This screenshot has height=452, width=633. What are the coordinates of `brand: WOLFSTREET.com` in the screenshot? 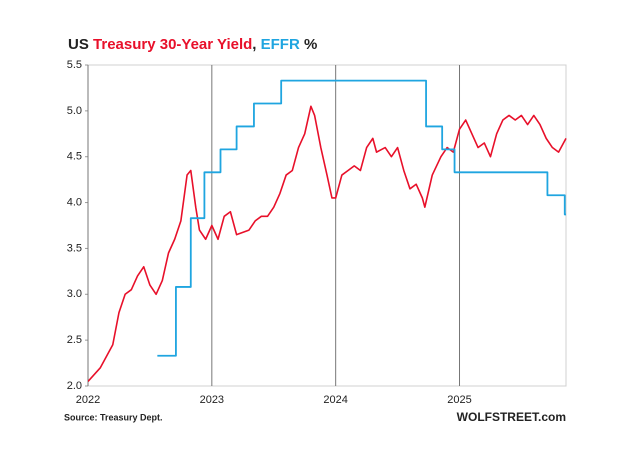 It's located at (511, 417).